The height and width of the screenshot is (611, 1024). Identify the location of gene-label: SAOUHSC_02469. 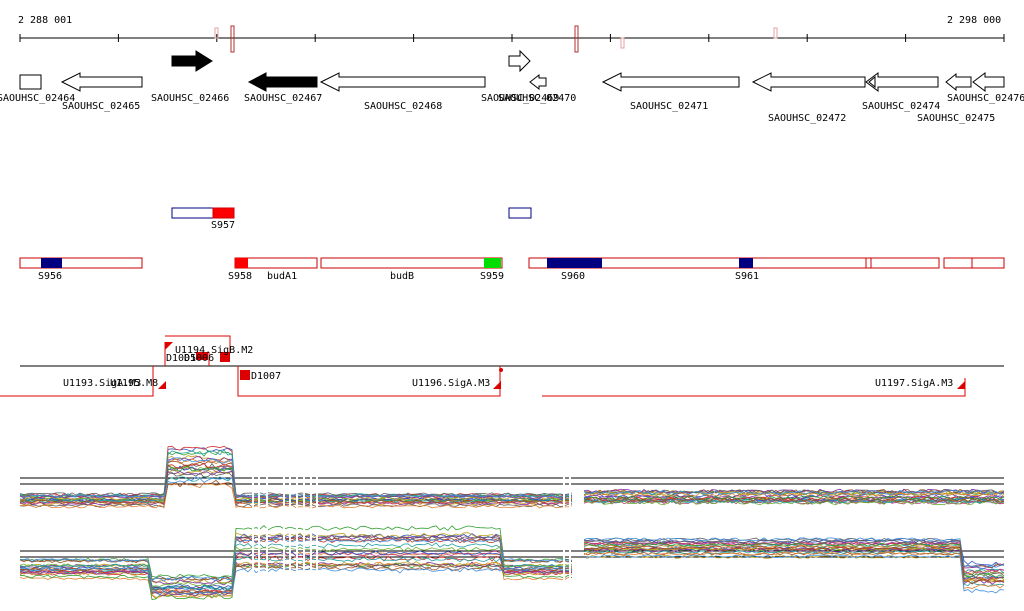
(520, 98).